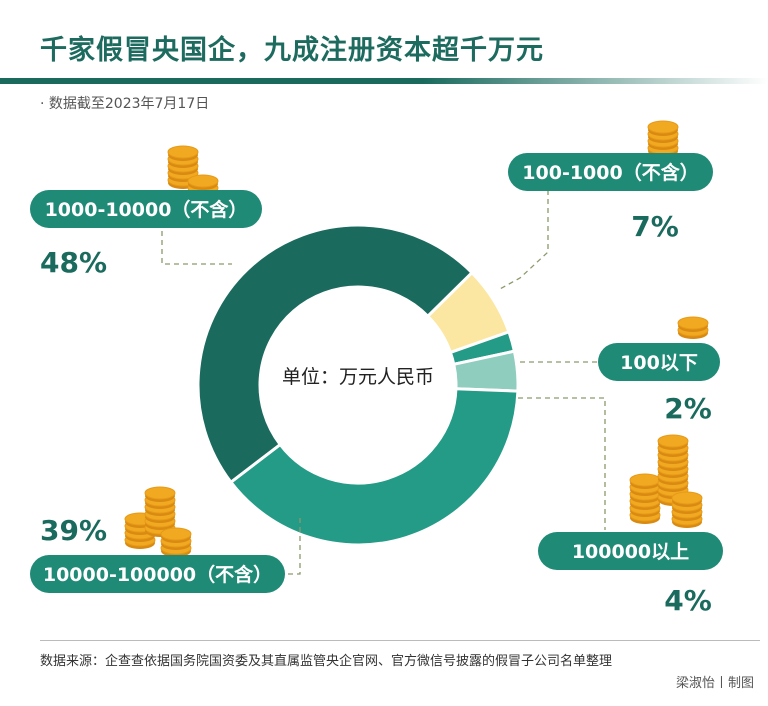 The width and height of the screenshot is (768, 706). Describe the element at coordinates (523, 240) in the screenshot. I see `s7-leader` at that location.